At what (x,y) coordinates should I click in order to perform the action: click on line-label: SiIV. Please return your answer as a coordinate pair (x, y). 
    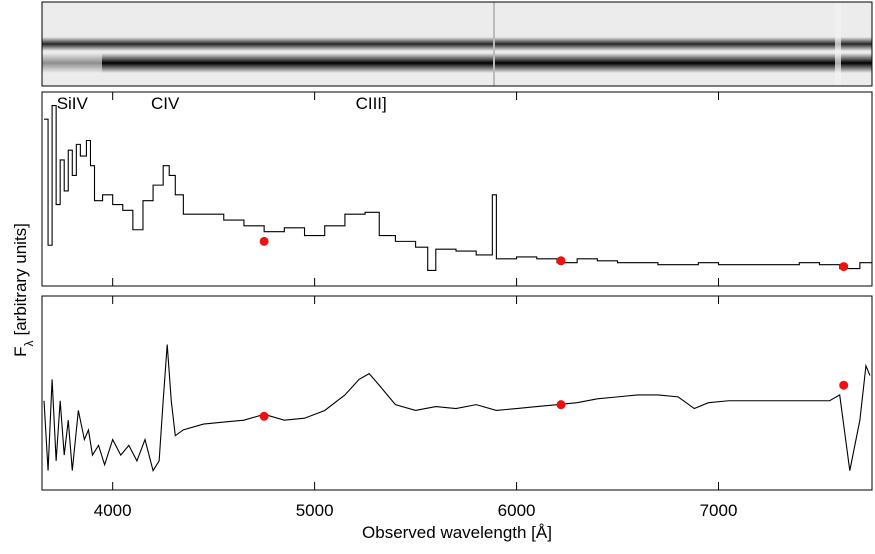
    Looking at the image, I should click on (73, 103).